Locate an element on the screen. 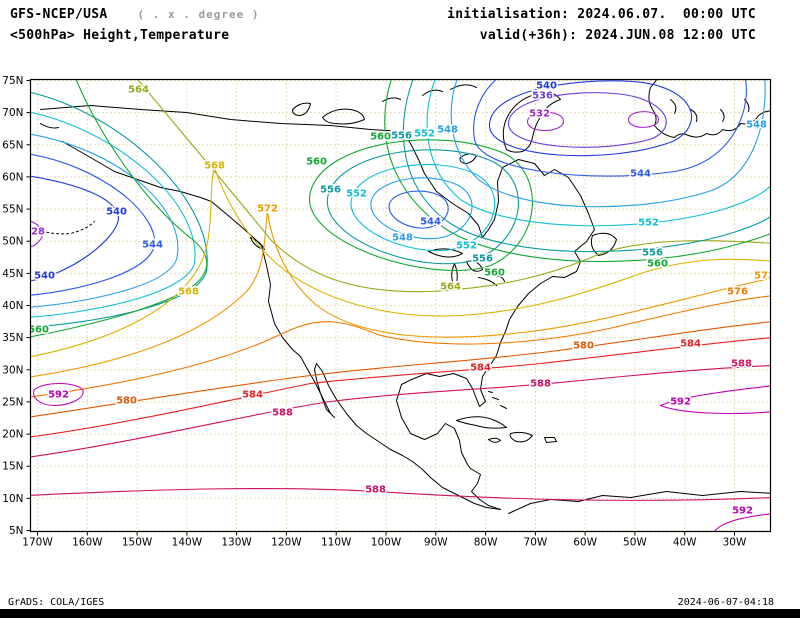  svg-text: 35N is located at coordinates (12, 338).